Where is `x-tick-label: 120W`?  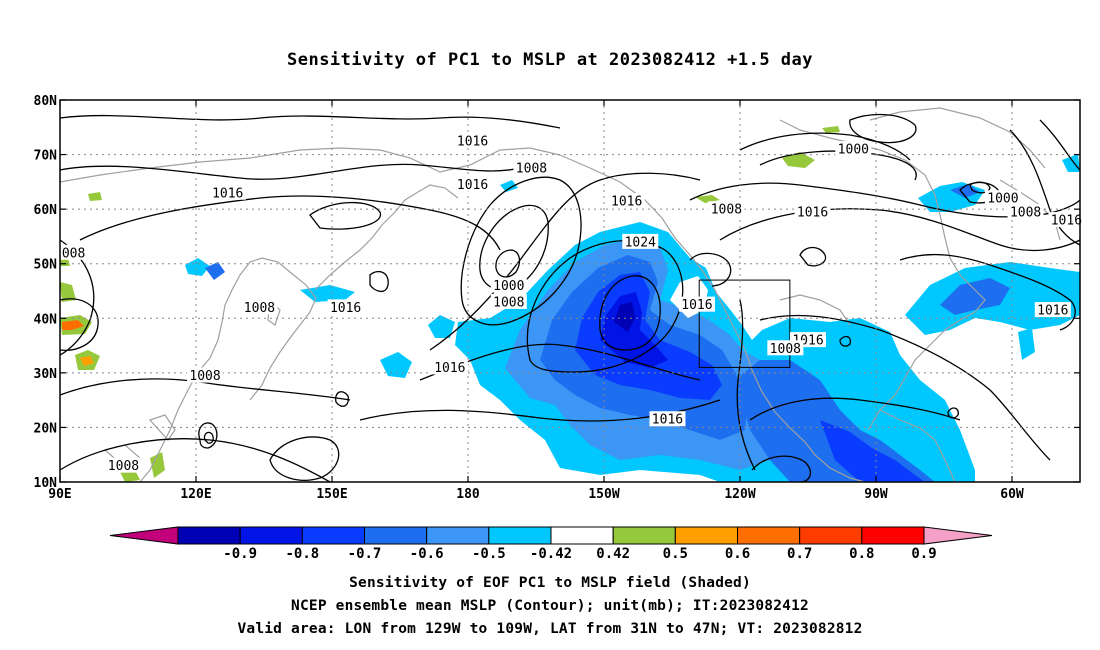 x-tick-label: 120W is located at coordinates (739, 494).